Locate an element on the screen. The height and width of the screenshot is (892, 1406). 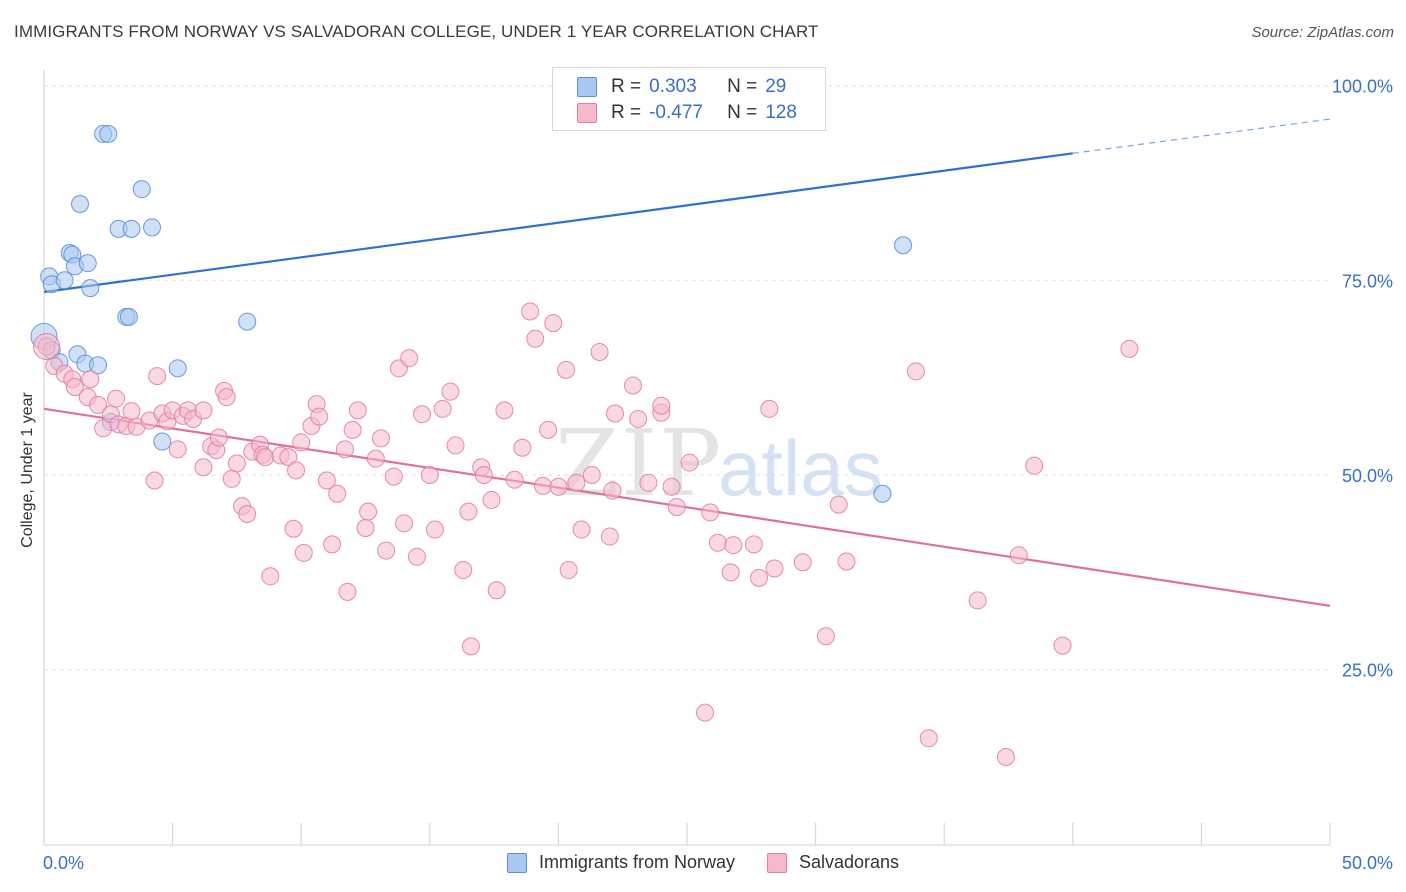
stats-legend: R = 0.303 N = 29 R = -0.477 N = 128 is located at coordinates (689, 99).